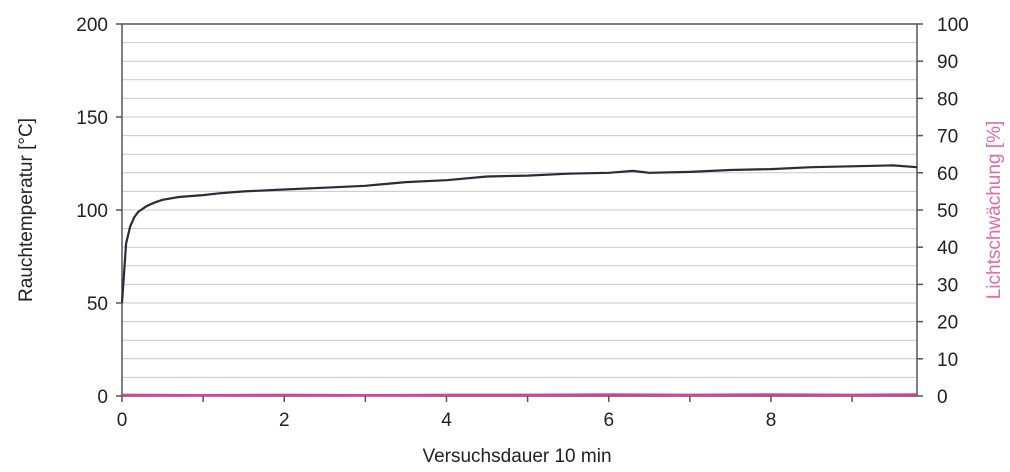 Image resolution: width=1010 pixels, height=472 pixels. Describe the element at coordinates (771, 420) in the screenshot. I see `x-tick-label: 8` at that location.